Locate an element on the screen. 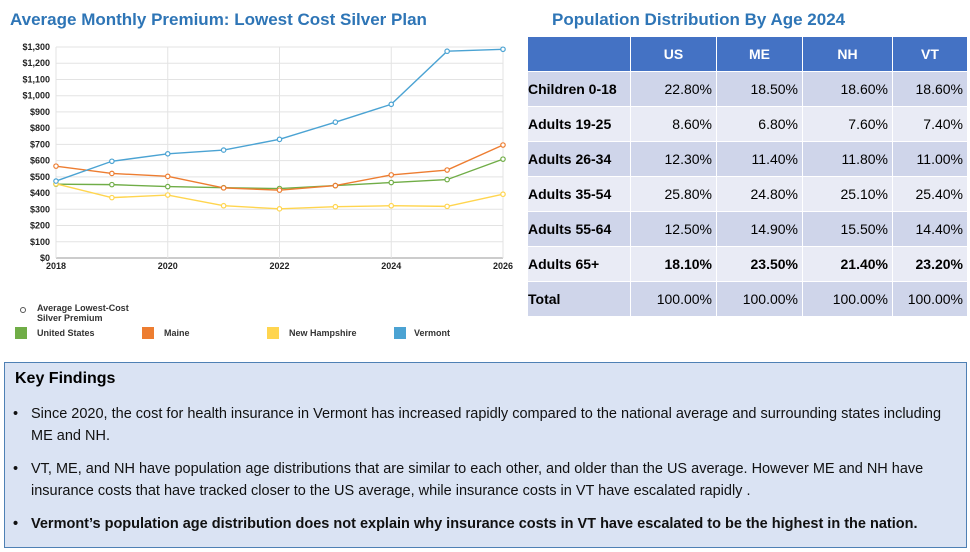 The height and width of the screenshot is (552, 970). table-cell: 25.40% is located at coordinates (930, 194).